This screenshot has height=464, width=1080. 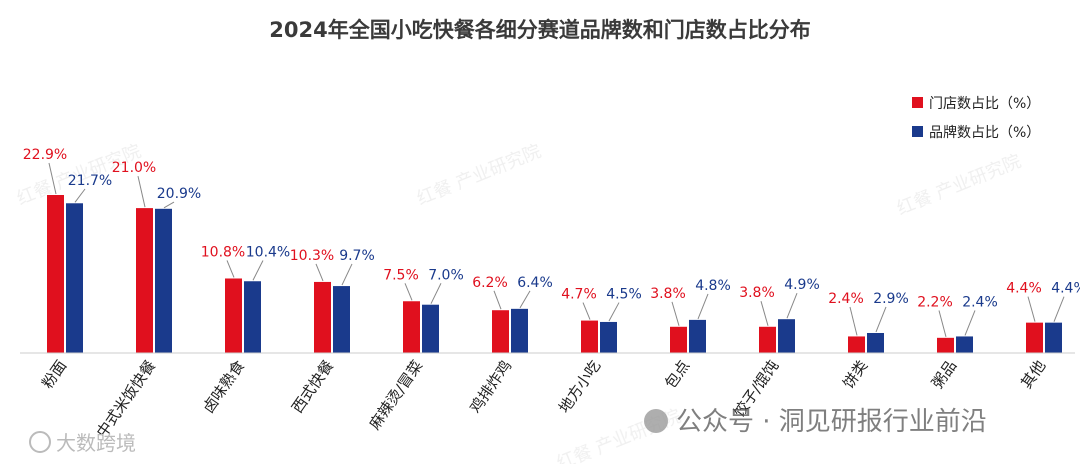 I want to click on data-label-stores-5: 6.2%, so click(x=490, y=283).